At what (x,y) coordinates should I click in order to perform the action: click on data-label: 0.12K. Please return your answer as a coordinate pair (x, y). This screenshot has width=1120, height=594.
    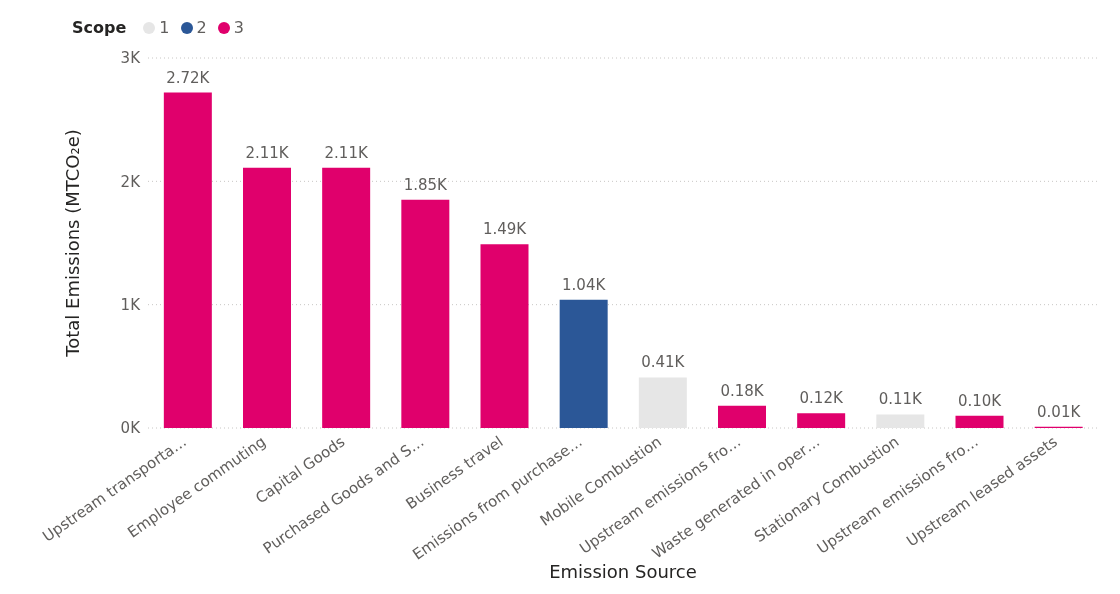
    Looking at the image, I should click on (821, 398).